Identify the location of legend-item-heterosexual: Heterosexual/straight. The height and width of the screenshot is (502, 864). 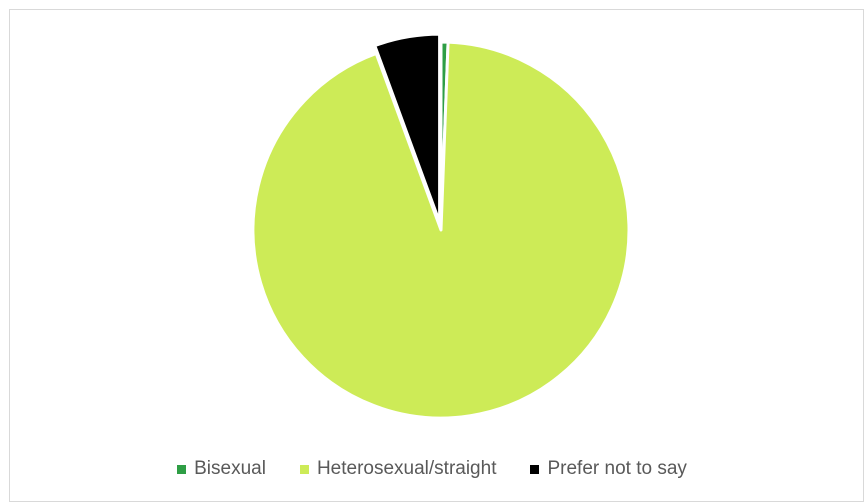
(398, 469).